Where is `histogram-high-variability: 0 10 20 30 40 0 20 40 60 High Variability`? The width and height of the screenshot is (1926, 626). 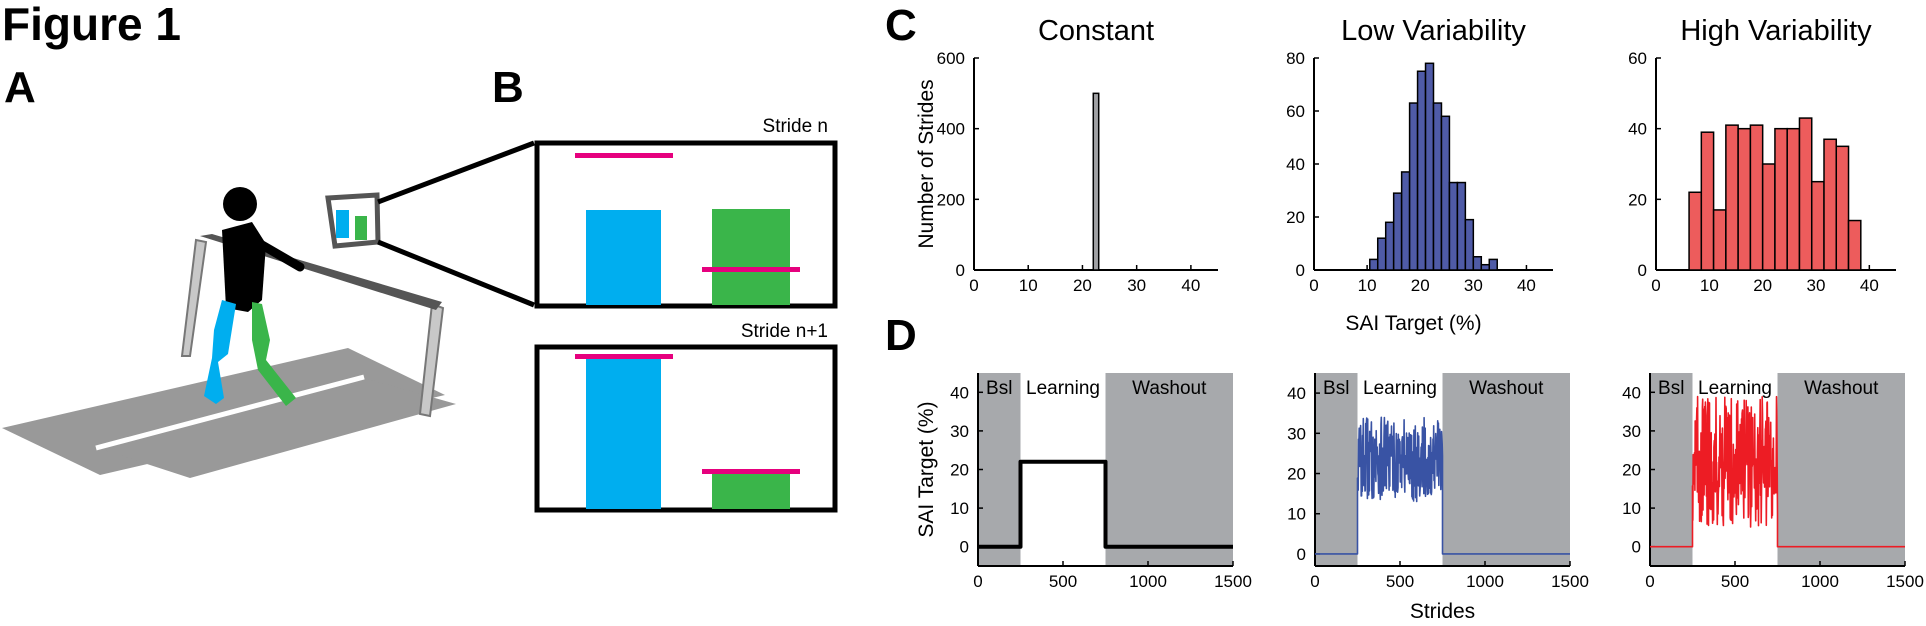 histogram-high-variability: 0 10 20 30 40 0 20 40 60 High Variability is located at coordinates (1762, 155).